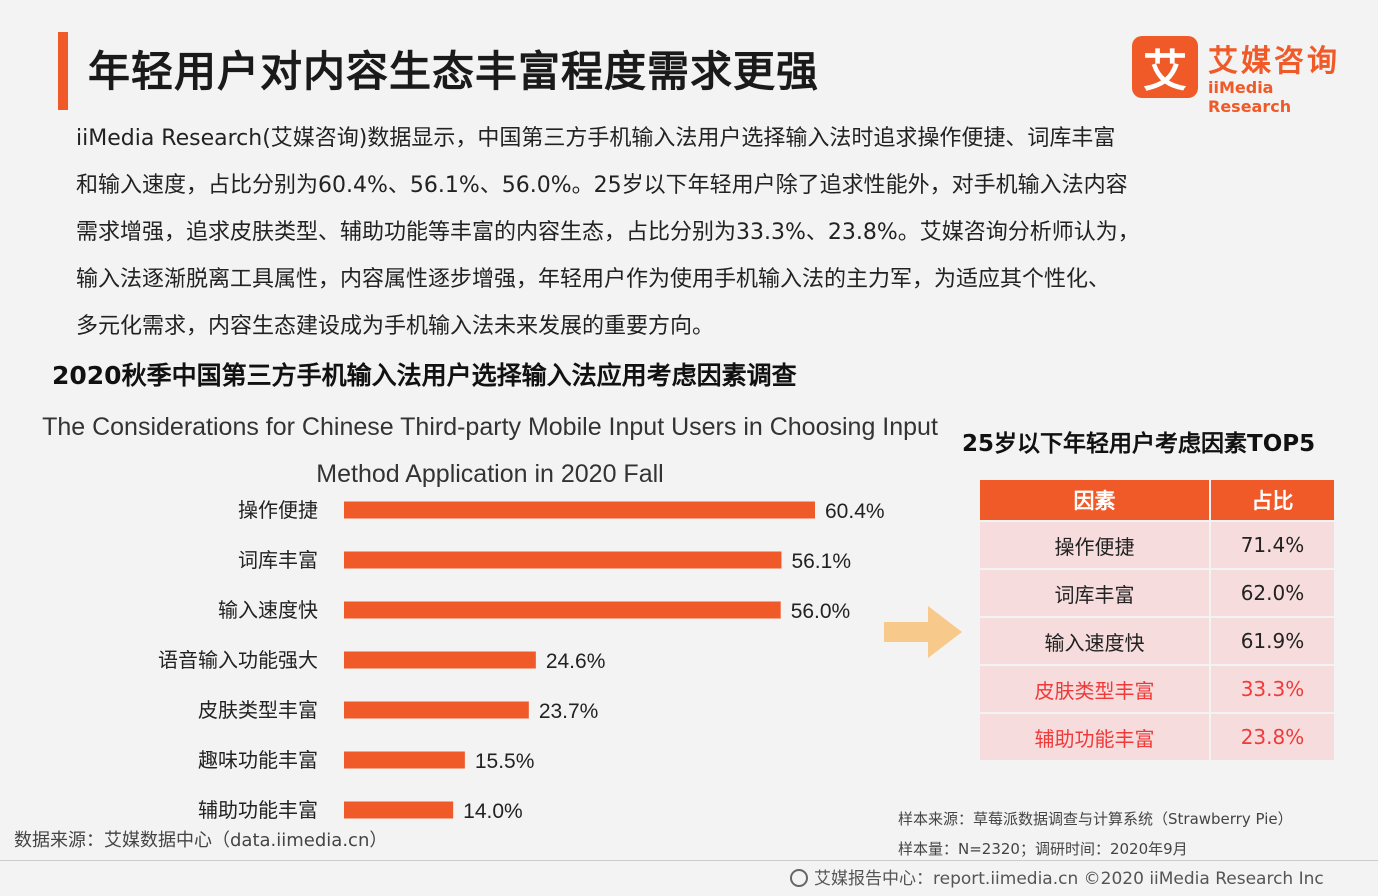 The height and width of the screenshot is (896, 1378). I want to click on table-header-factor: 因素, so click(1094, 500).